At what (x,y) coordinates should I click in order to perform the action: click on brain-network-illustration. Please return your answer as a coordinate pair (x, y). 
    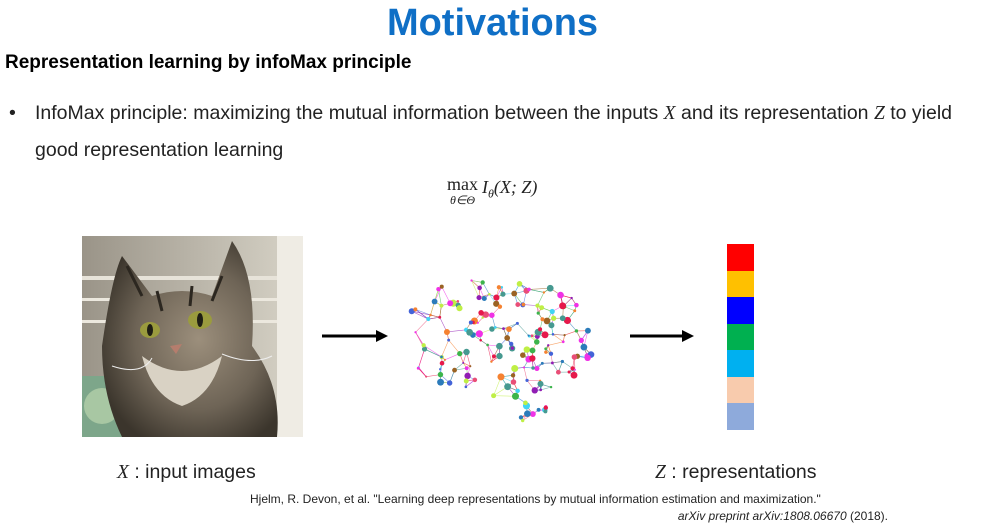
    Looking at the image, I should click on (501, 351).